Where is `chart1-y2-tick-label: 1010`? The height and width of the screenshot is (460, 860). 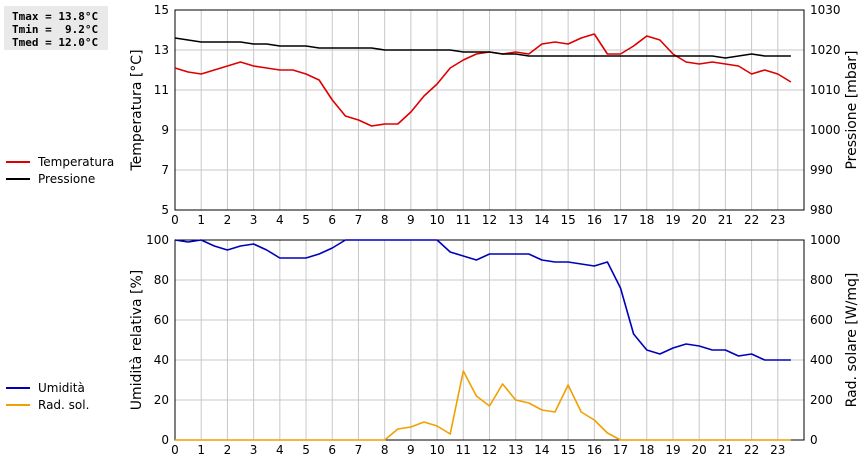
chart1-y2-tick-label: 1010 is located at coordinates (825, 90).